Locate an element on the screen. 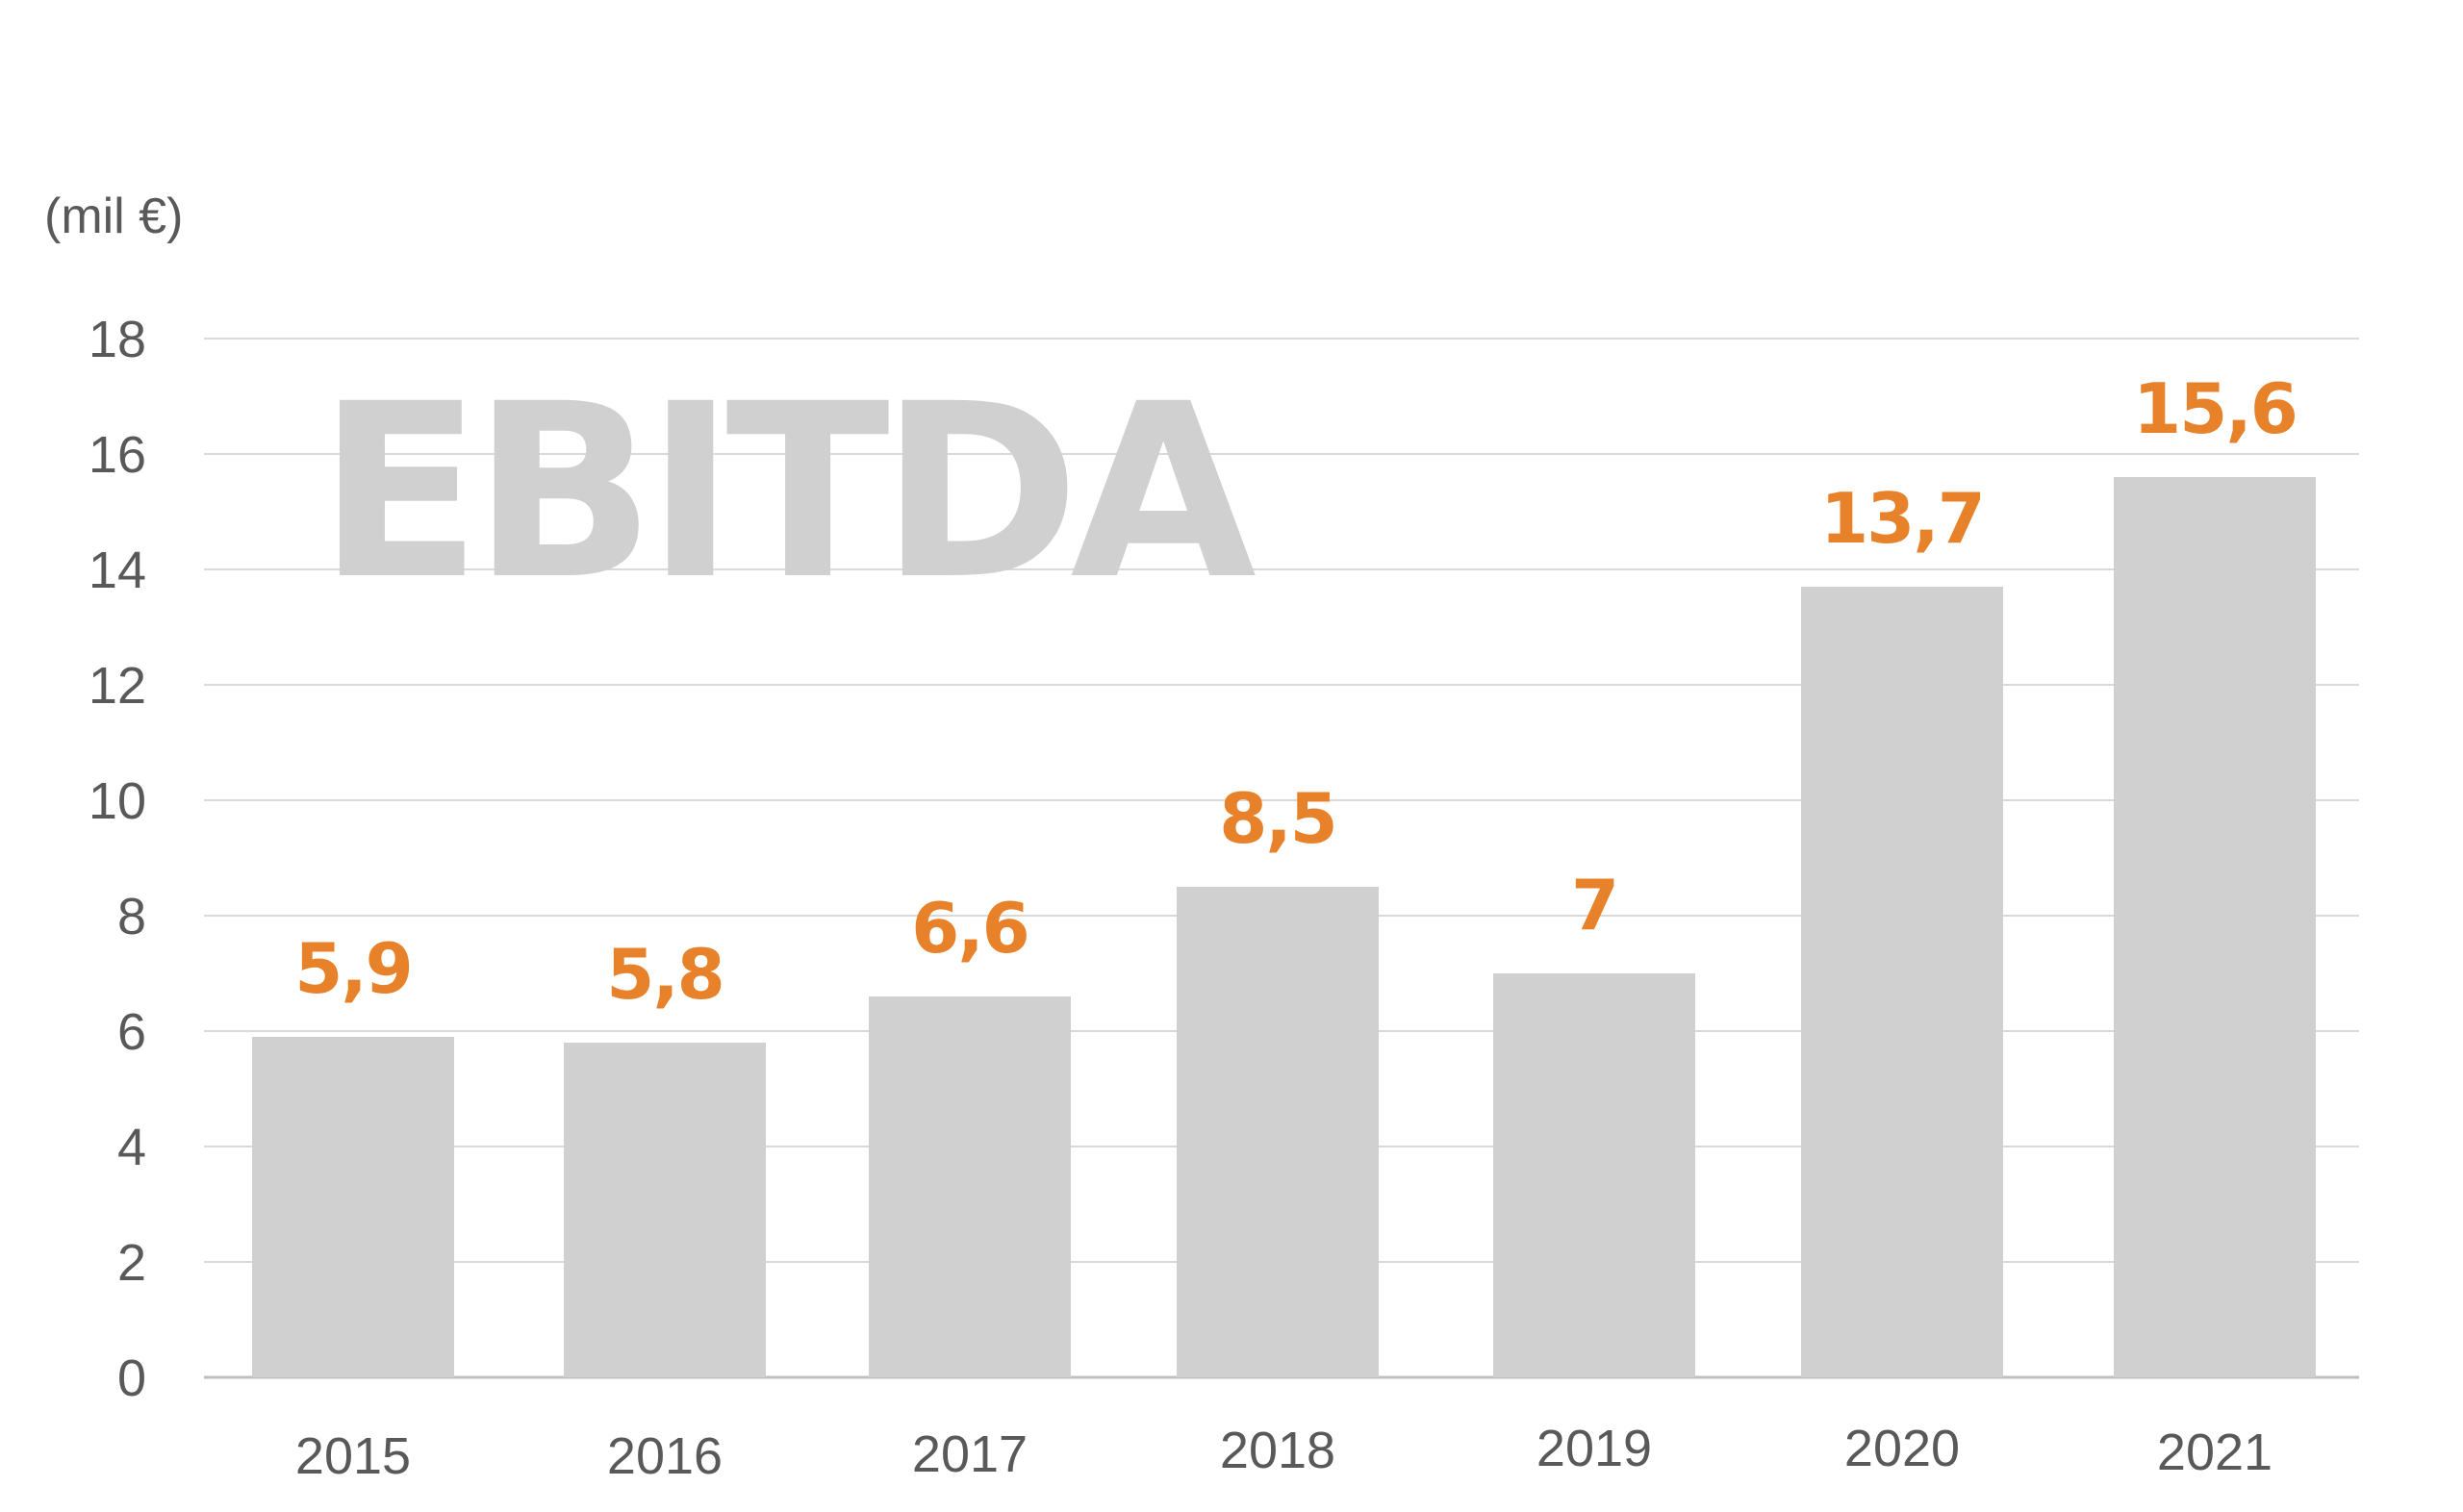  x-tick-label: 2016 is located at coordinates (665, 1456).